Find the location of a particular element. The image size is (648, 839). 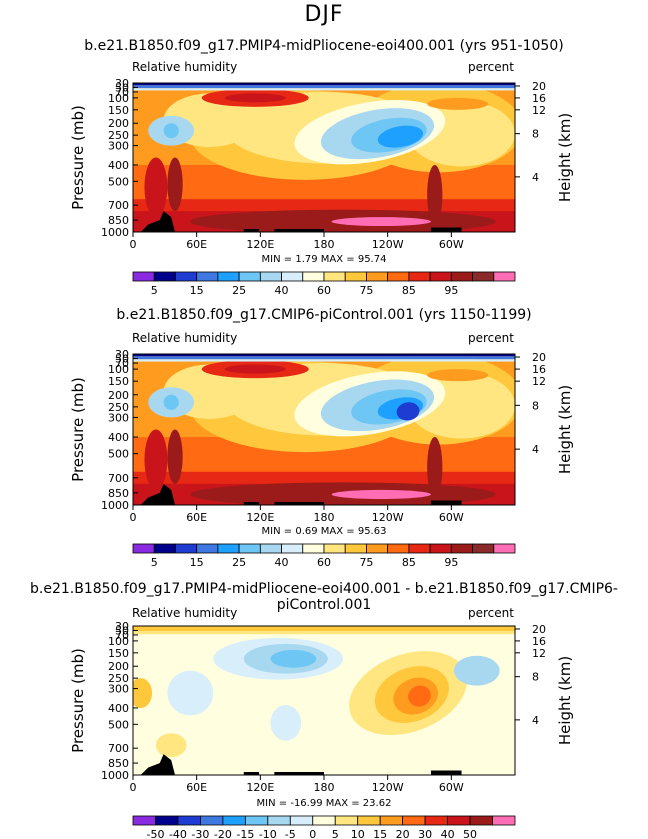

panel-1-colorbar: 5 15 25 40 60 75 85 95 is located at coordinates (324, 284).